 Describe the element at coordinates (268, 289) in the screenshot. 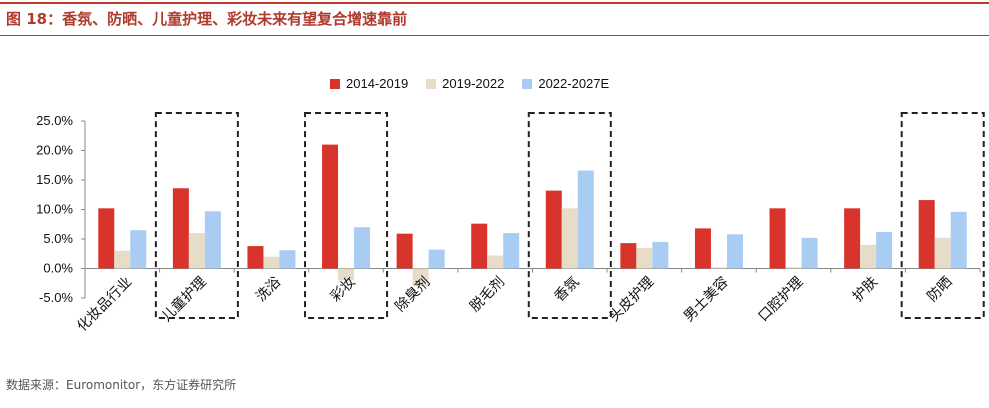

I see `category-label: 洗浴` at that location.